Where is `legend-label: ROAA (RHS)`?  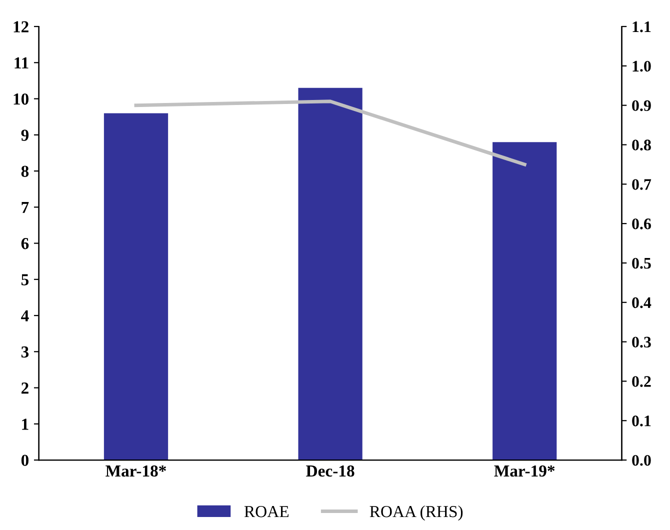 legend-label: ROAA (RHS) is located at coordinates (416, 513).